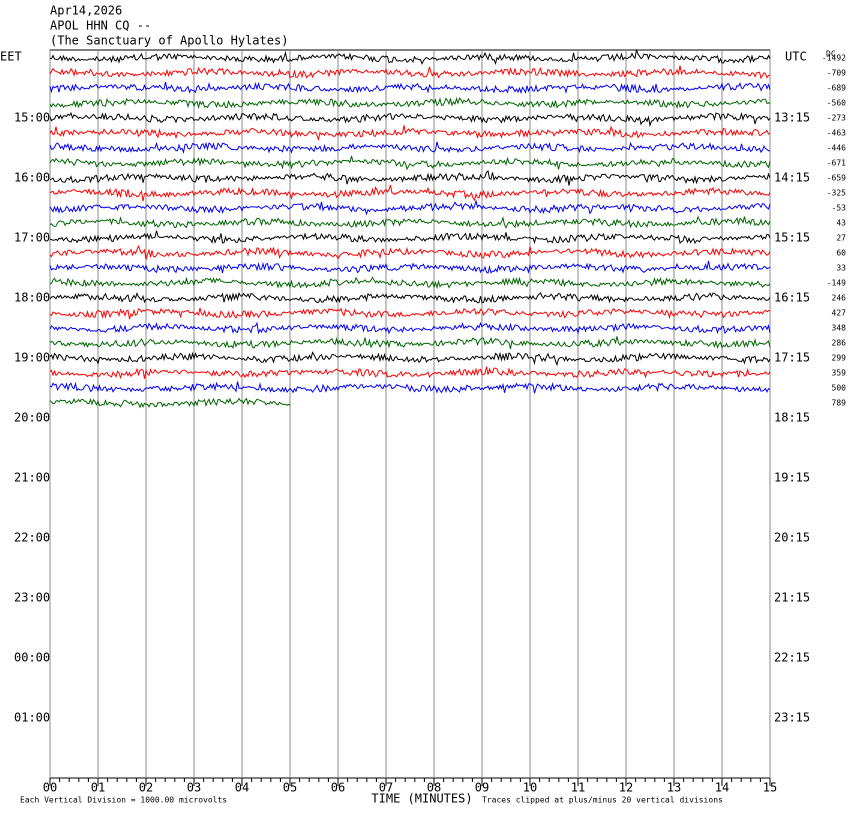 This screenshot has width=850, height=814. I want to click on dc-offset: -560, so click(836, 103).